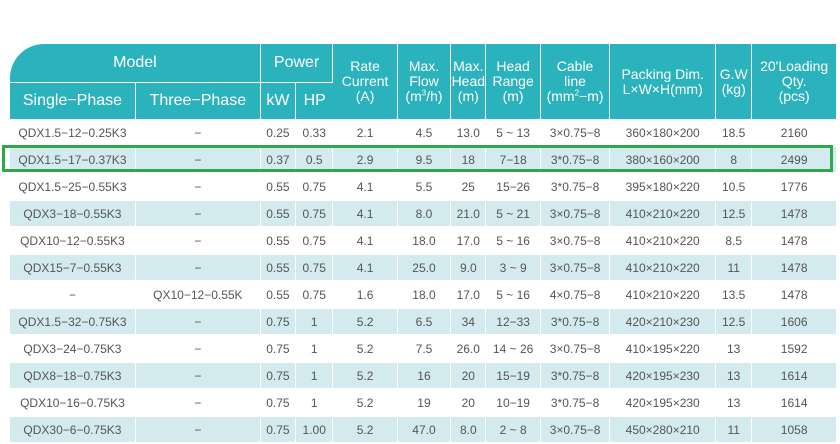  What do you see at coordinates (663, 187) in the screenshot?
I see `cell-dim: 395×180×220` at bounding box center [663, 187].